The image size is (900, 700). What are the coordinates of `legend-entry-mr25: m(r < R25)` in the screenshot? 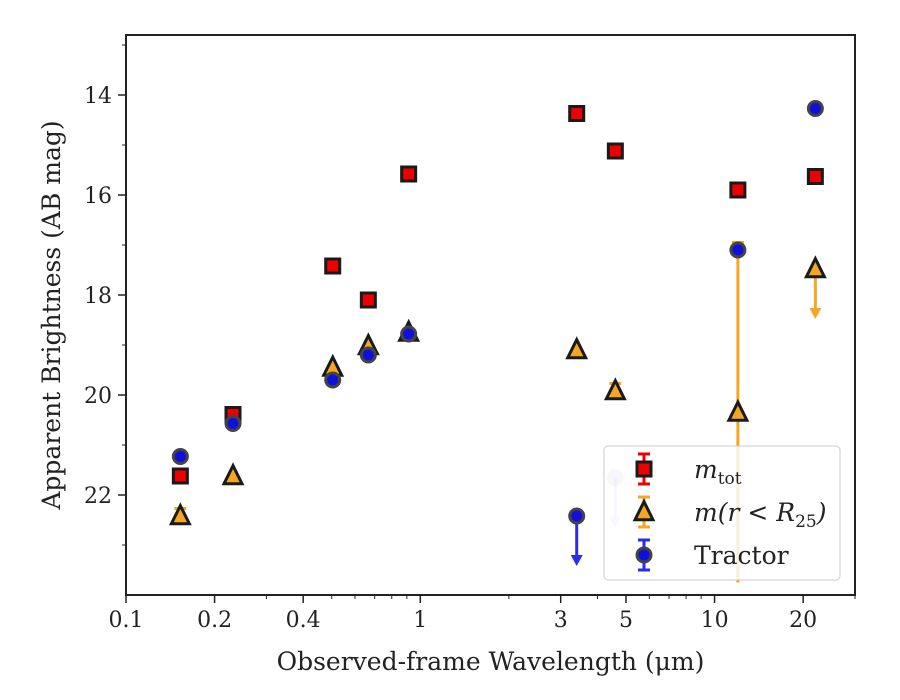 It's located at (729, 513).